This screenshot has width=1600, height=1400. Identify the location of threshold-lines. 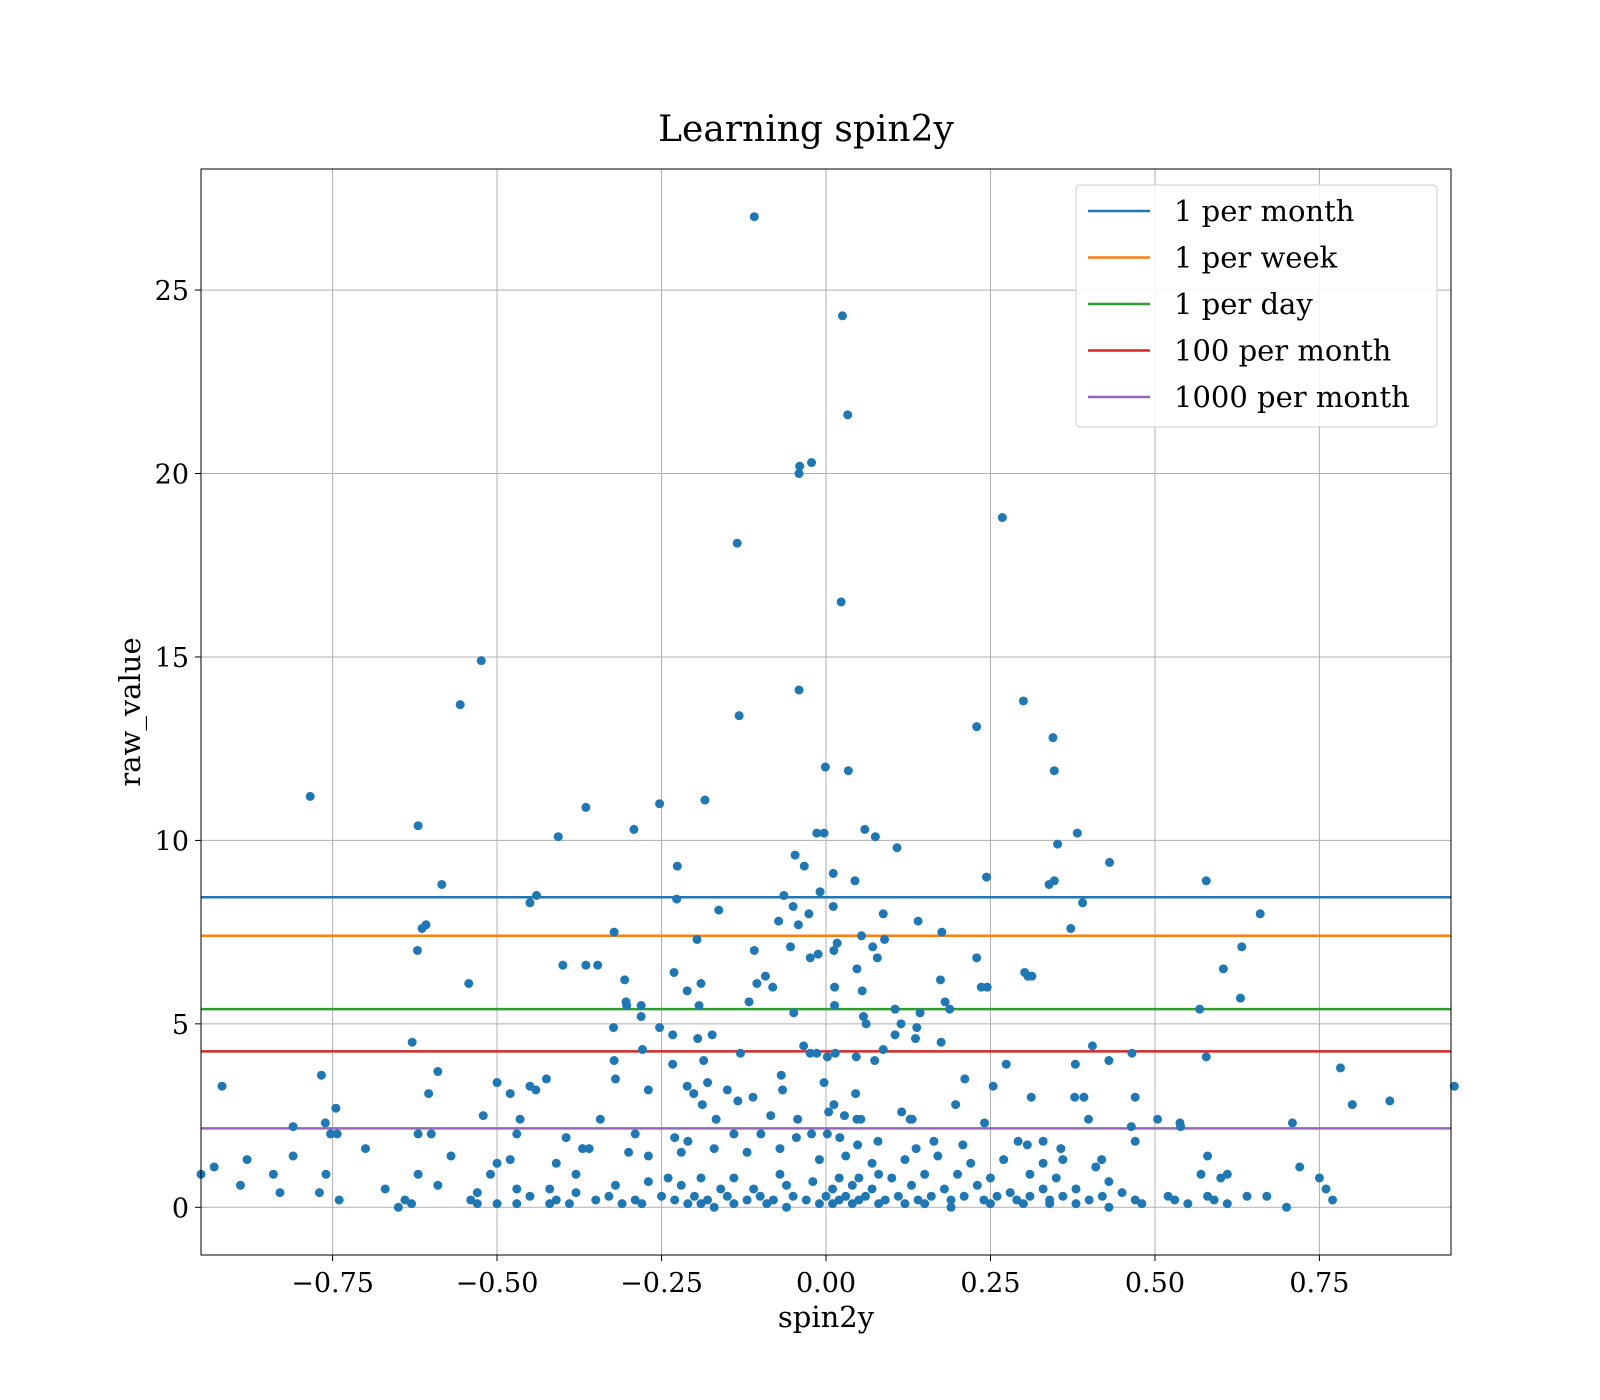
(826, 1013).